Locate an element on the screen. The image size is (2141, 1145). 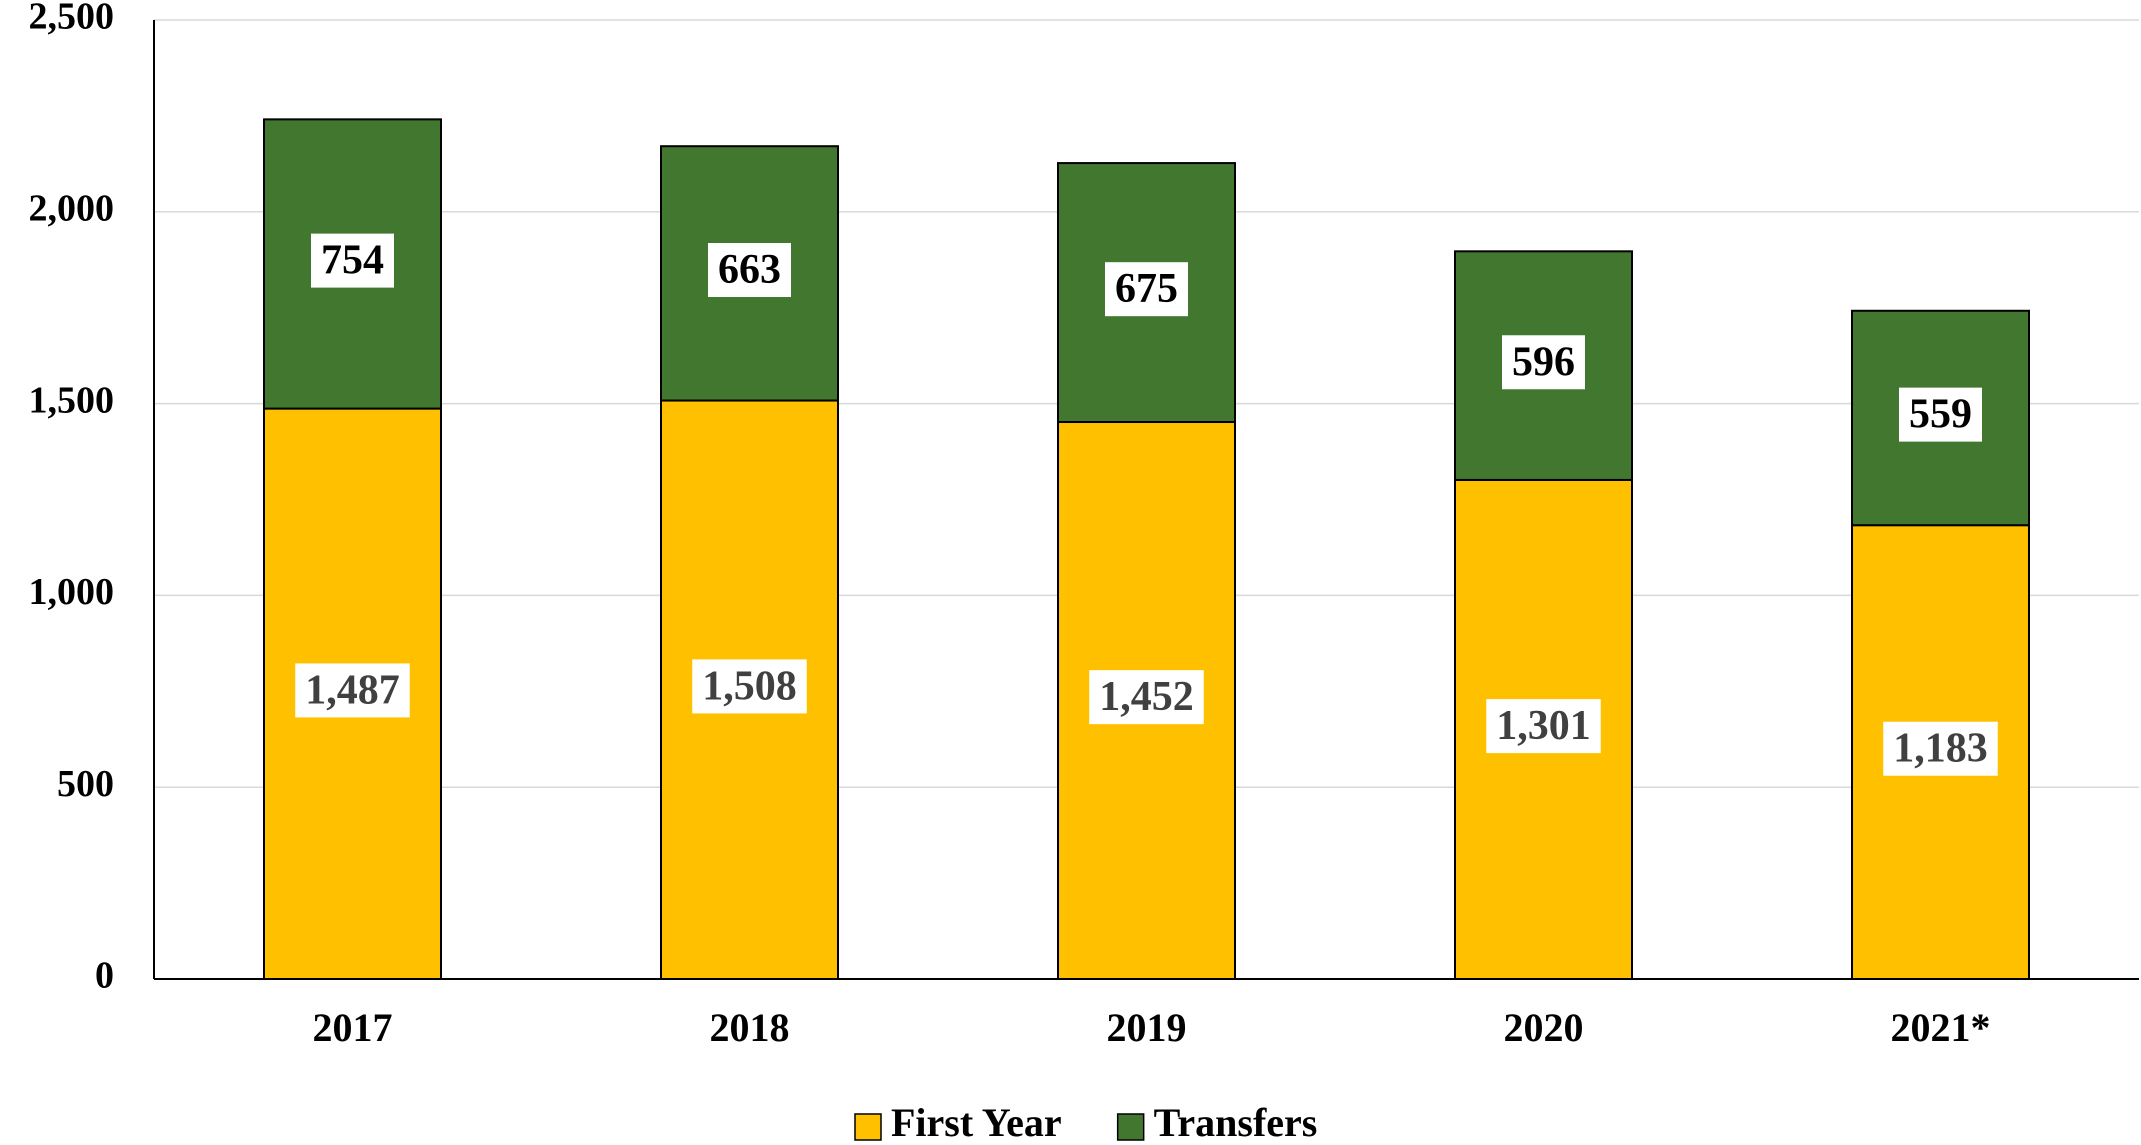
data-label: 1,508 is located at coordinates (749, 686).